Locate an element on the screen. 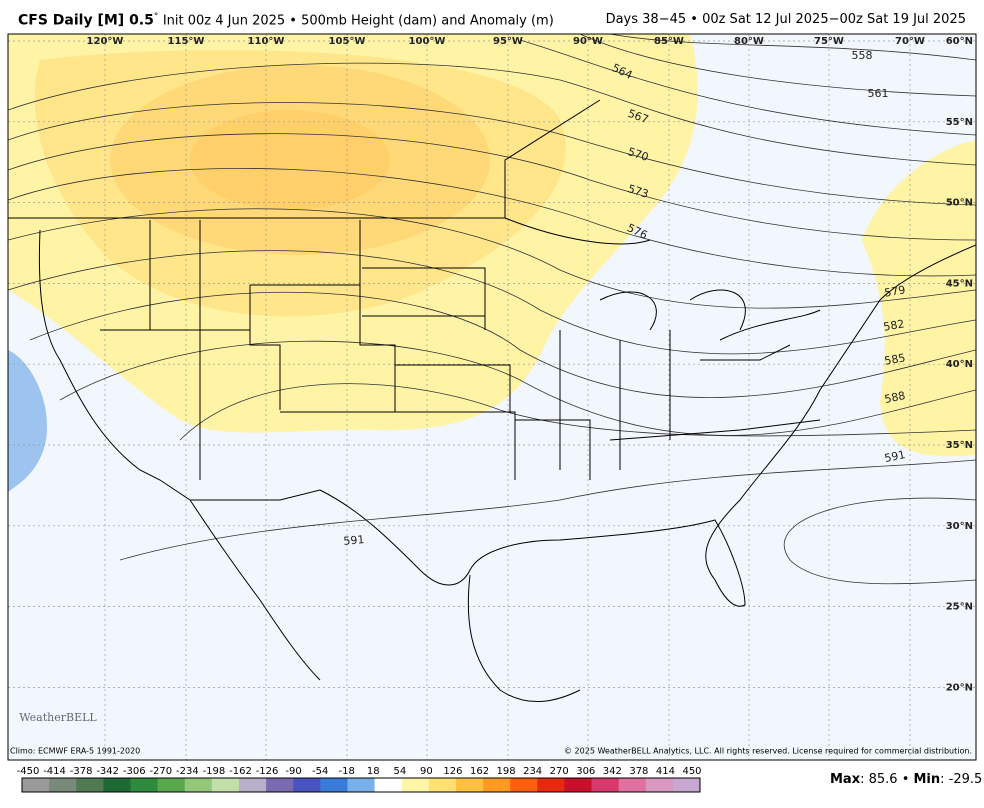 The image size is (984, 808). colorbar-tick-label: 198 is located at coordinates (506, 771).